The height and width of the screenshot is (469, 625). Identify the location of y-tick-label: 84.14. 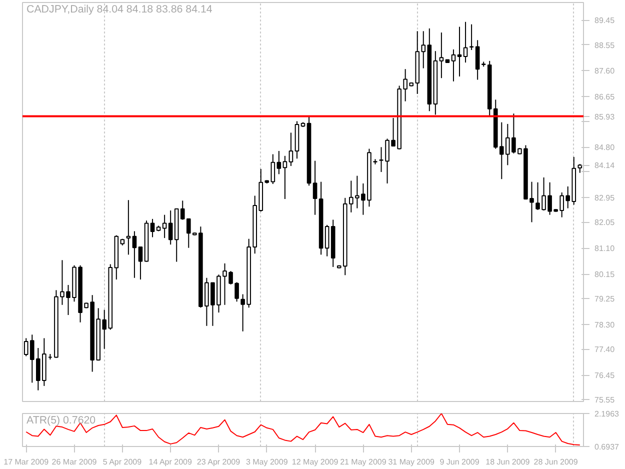
(605, 165).